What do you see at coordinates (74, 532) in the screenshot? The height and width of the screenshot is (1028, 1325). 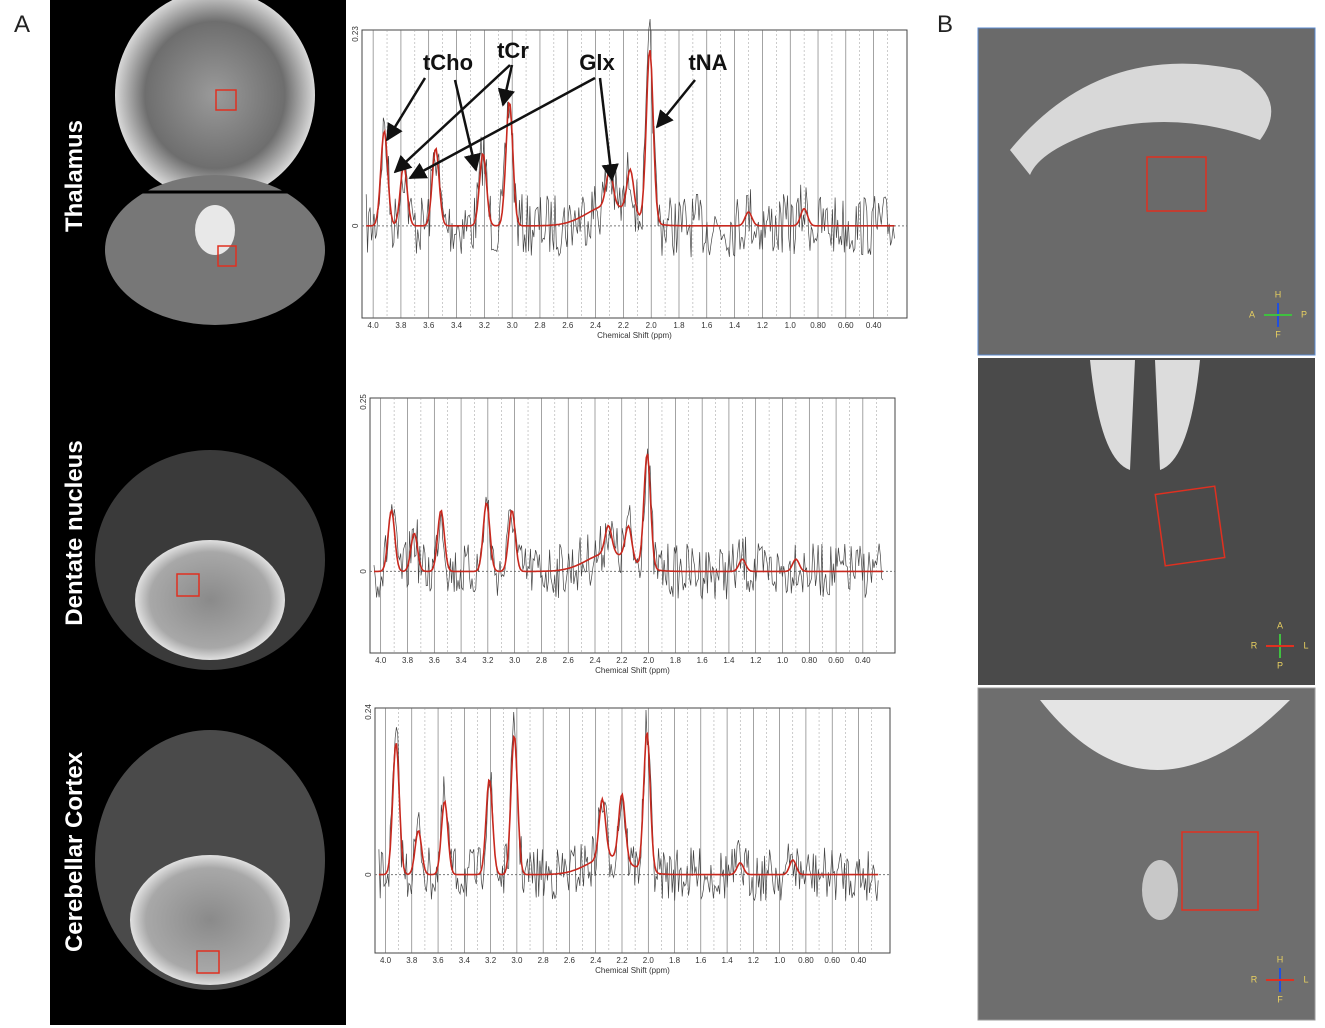 I see `region-label: Dentate nucleus` at bounding box center [74, 532].